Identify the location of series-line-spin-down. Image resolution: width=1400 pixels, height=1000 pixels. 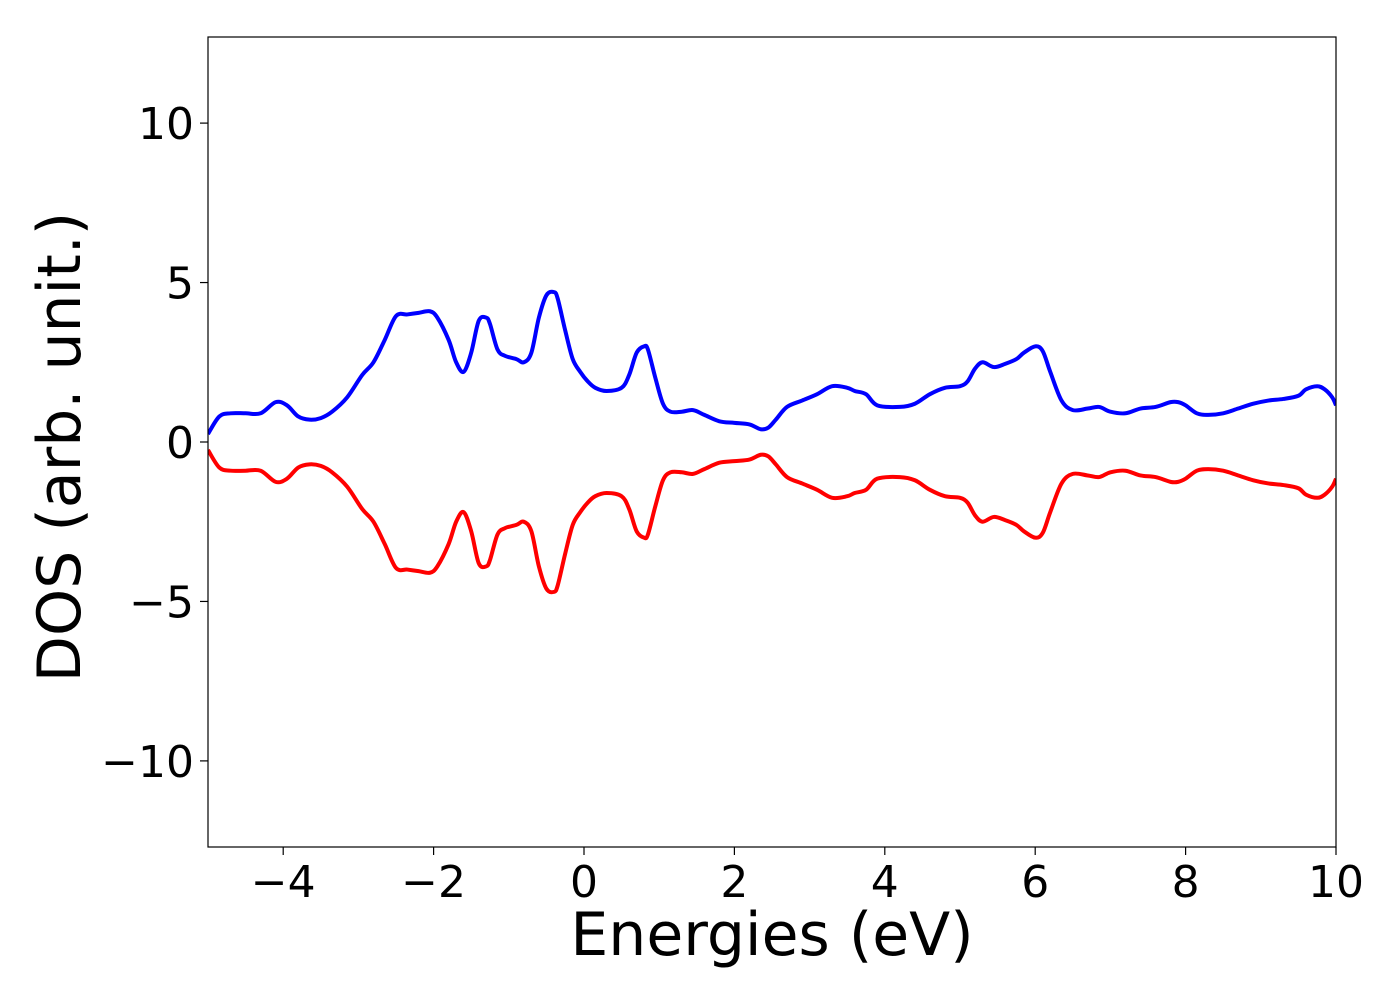
(772, 521).